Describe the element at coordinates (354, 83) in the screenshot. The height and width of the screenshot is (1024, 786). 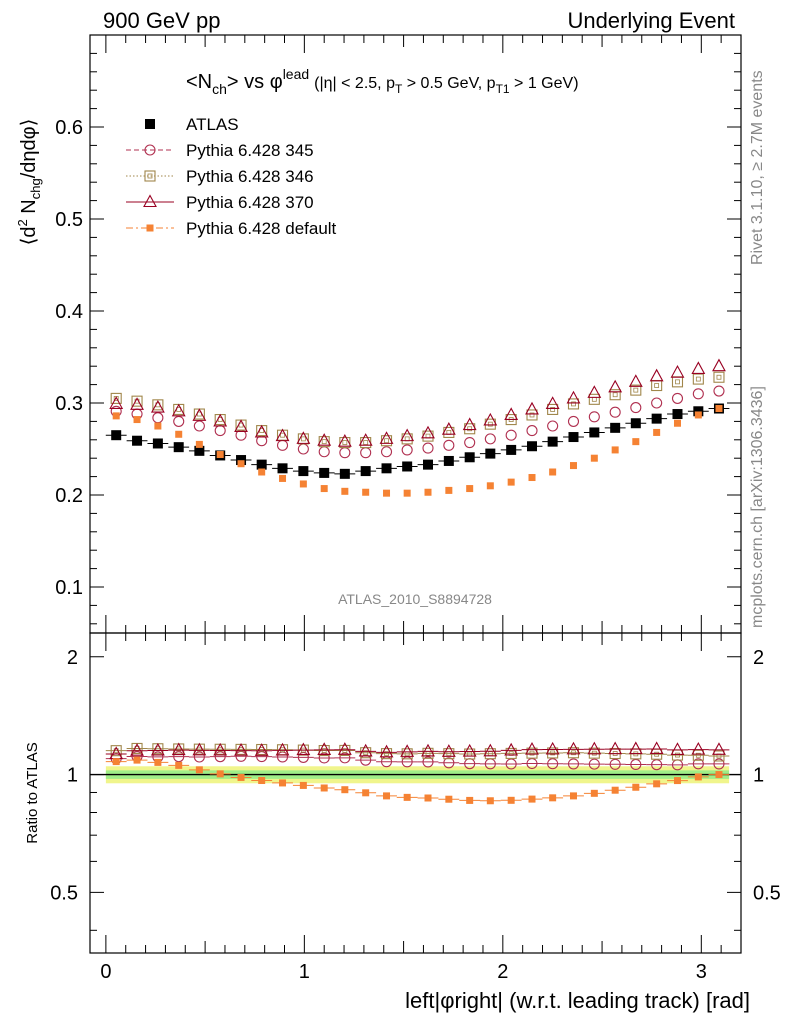
I see `title-cuts-open: (|η| < 2.5, p` at that location.